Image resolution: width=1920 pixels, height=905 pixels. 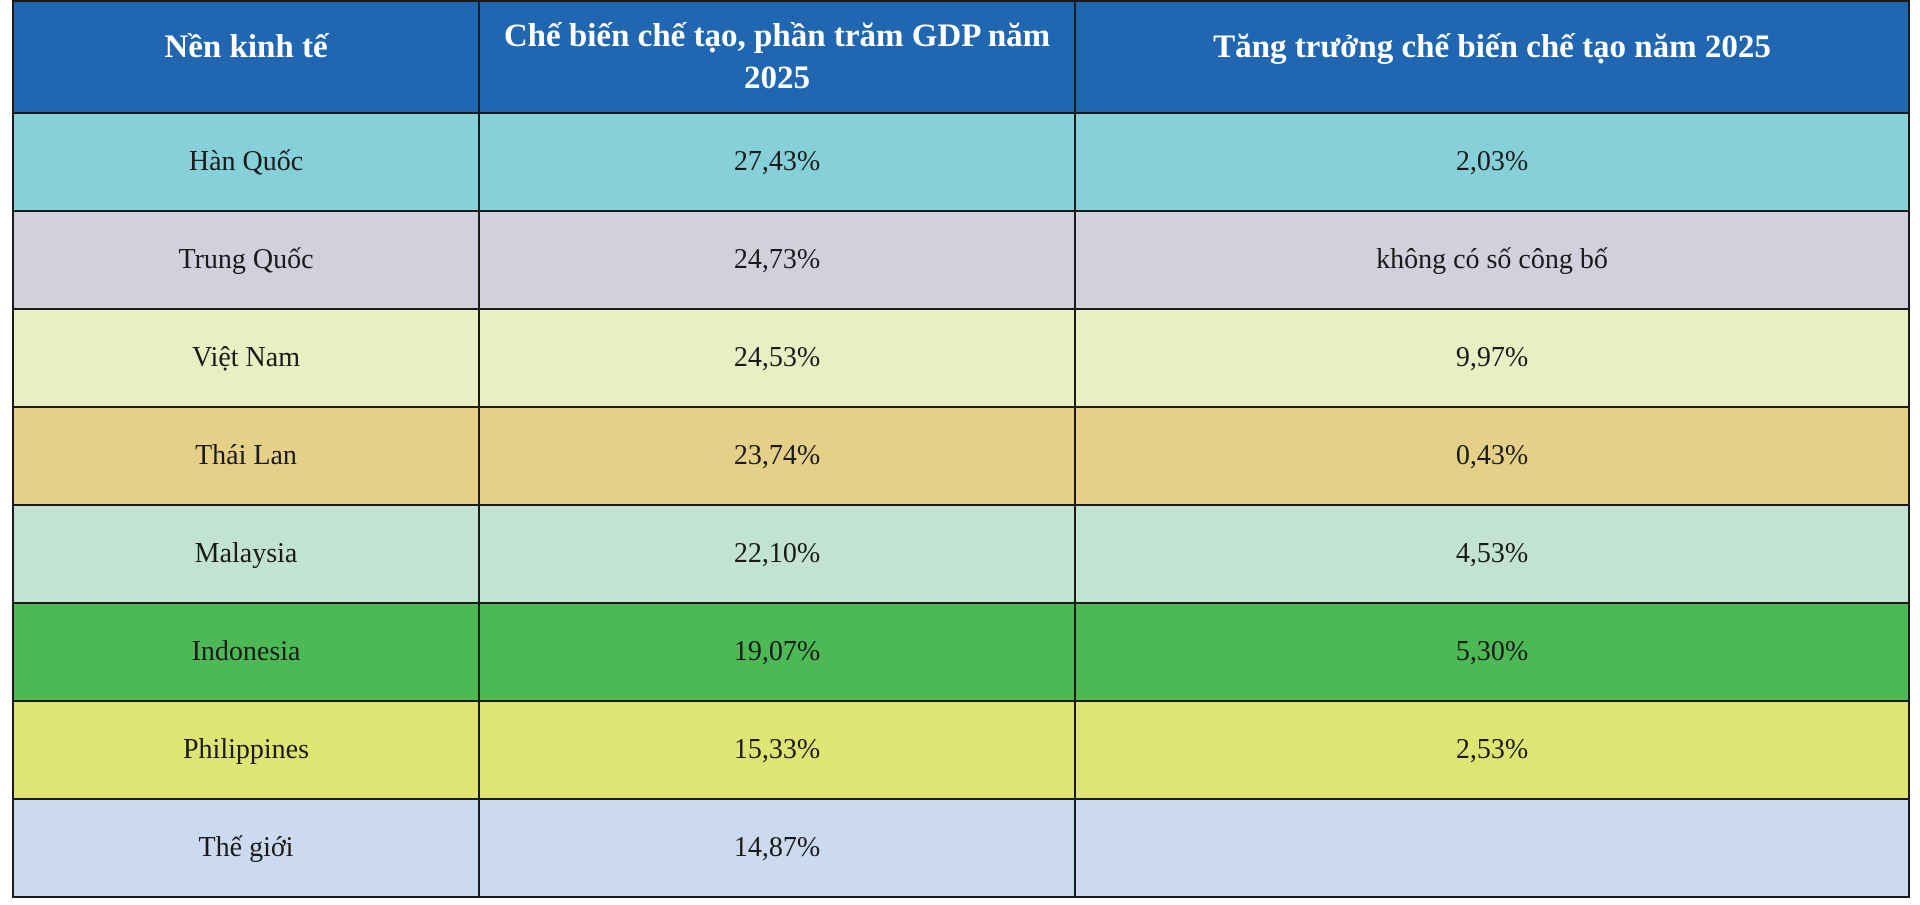 I want to click on table-row: Indonesia 19,07% 5,30%, so click(x=961, y=652).